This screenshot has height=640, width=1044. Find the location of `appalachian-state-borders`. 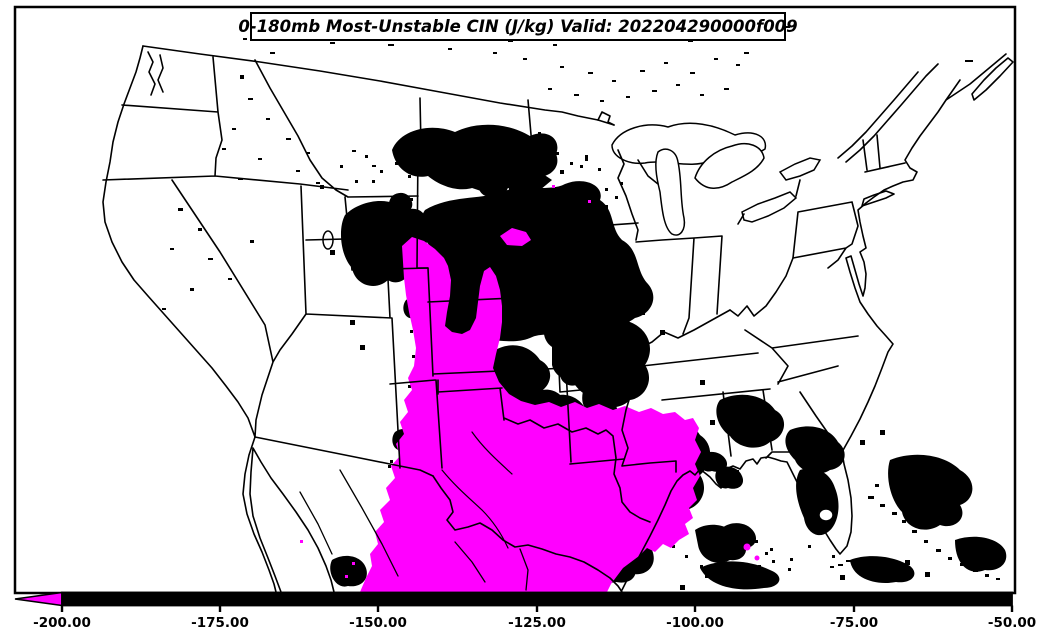

appalachian-state-borders is located at coordinates (760, 357).